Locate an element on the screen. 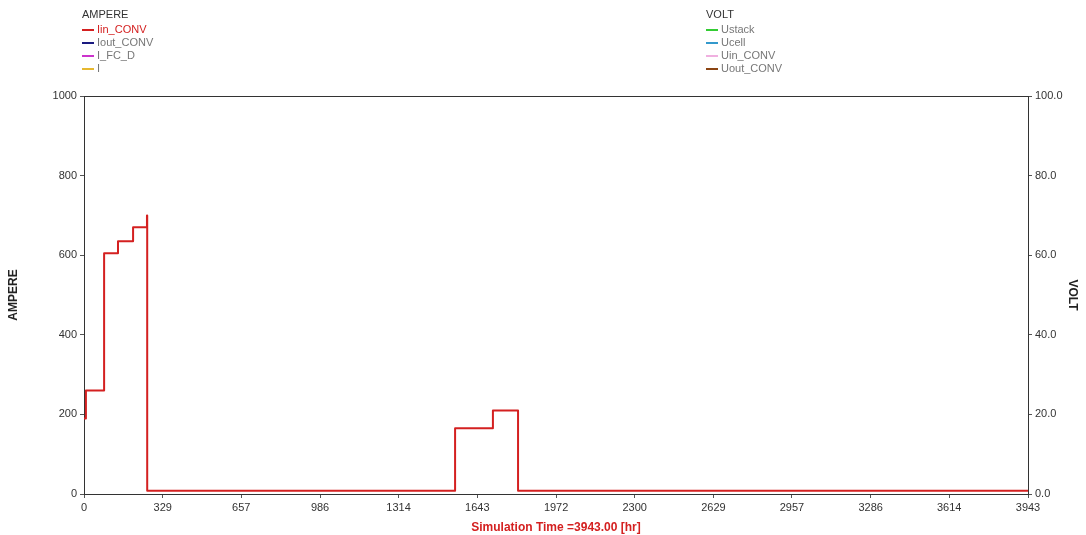  x-tick-label: 986 is located at coordinates (320, 506).